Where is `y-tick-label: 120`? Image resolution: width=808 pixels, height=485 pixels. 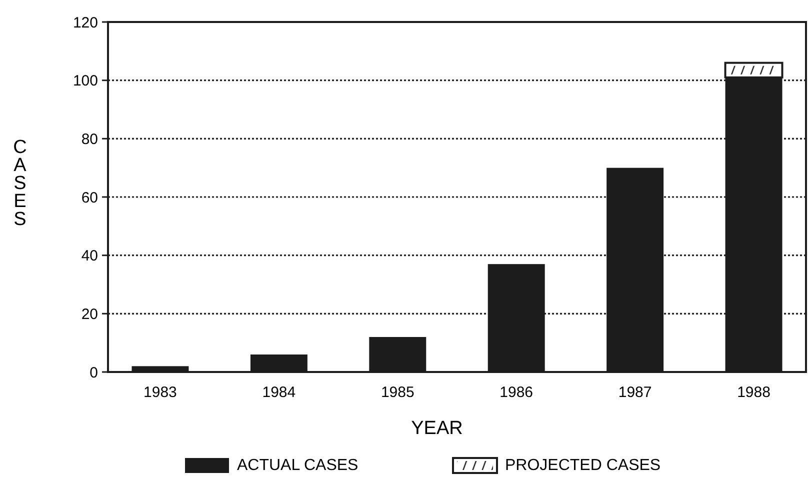
y-tick-label: 120 is located at coordinates (85, 23).